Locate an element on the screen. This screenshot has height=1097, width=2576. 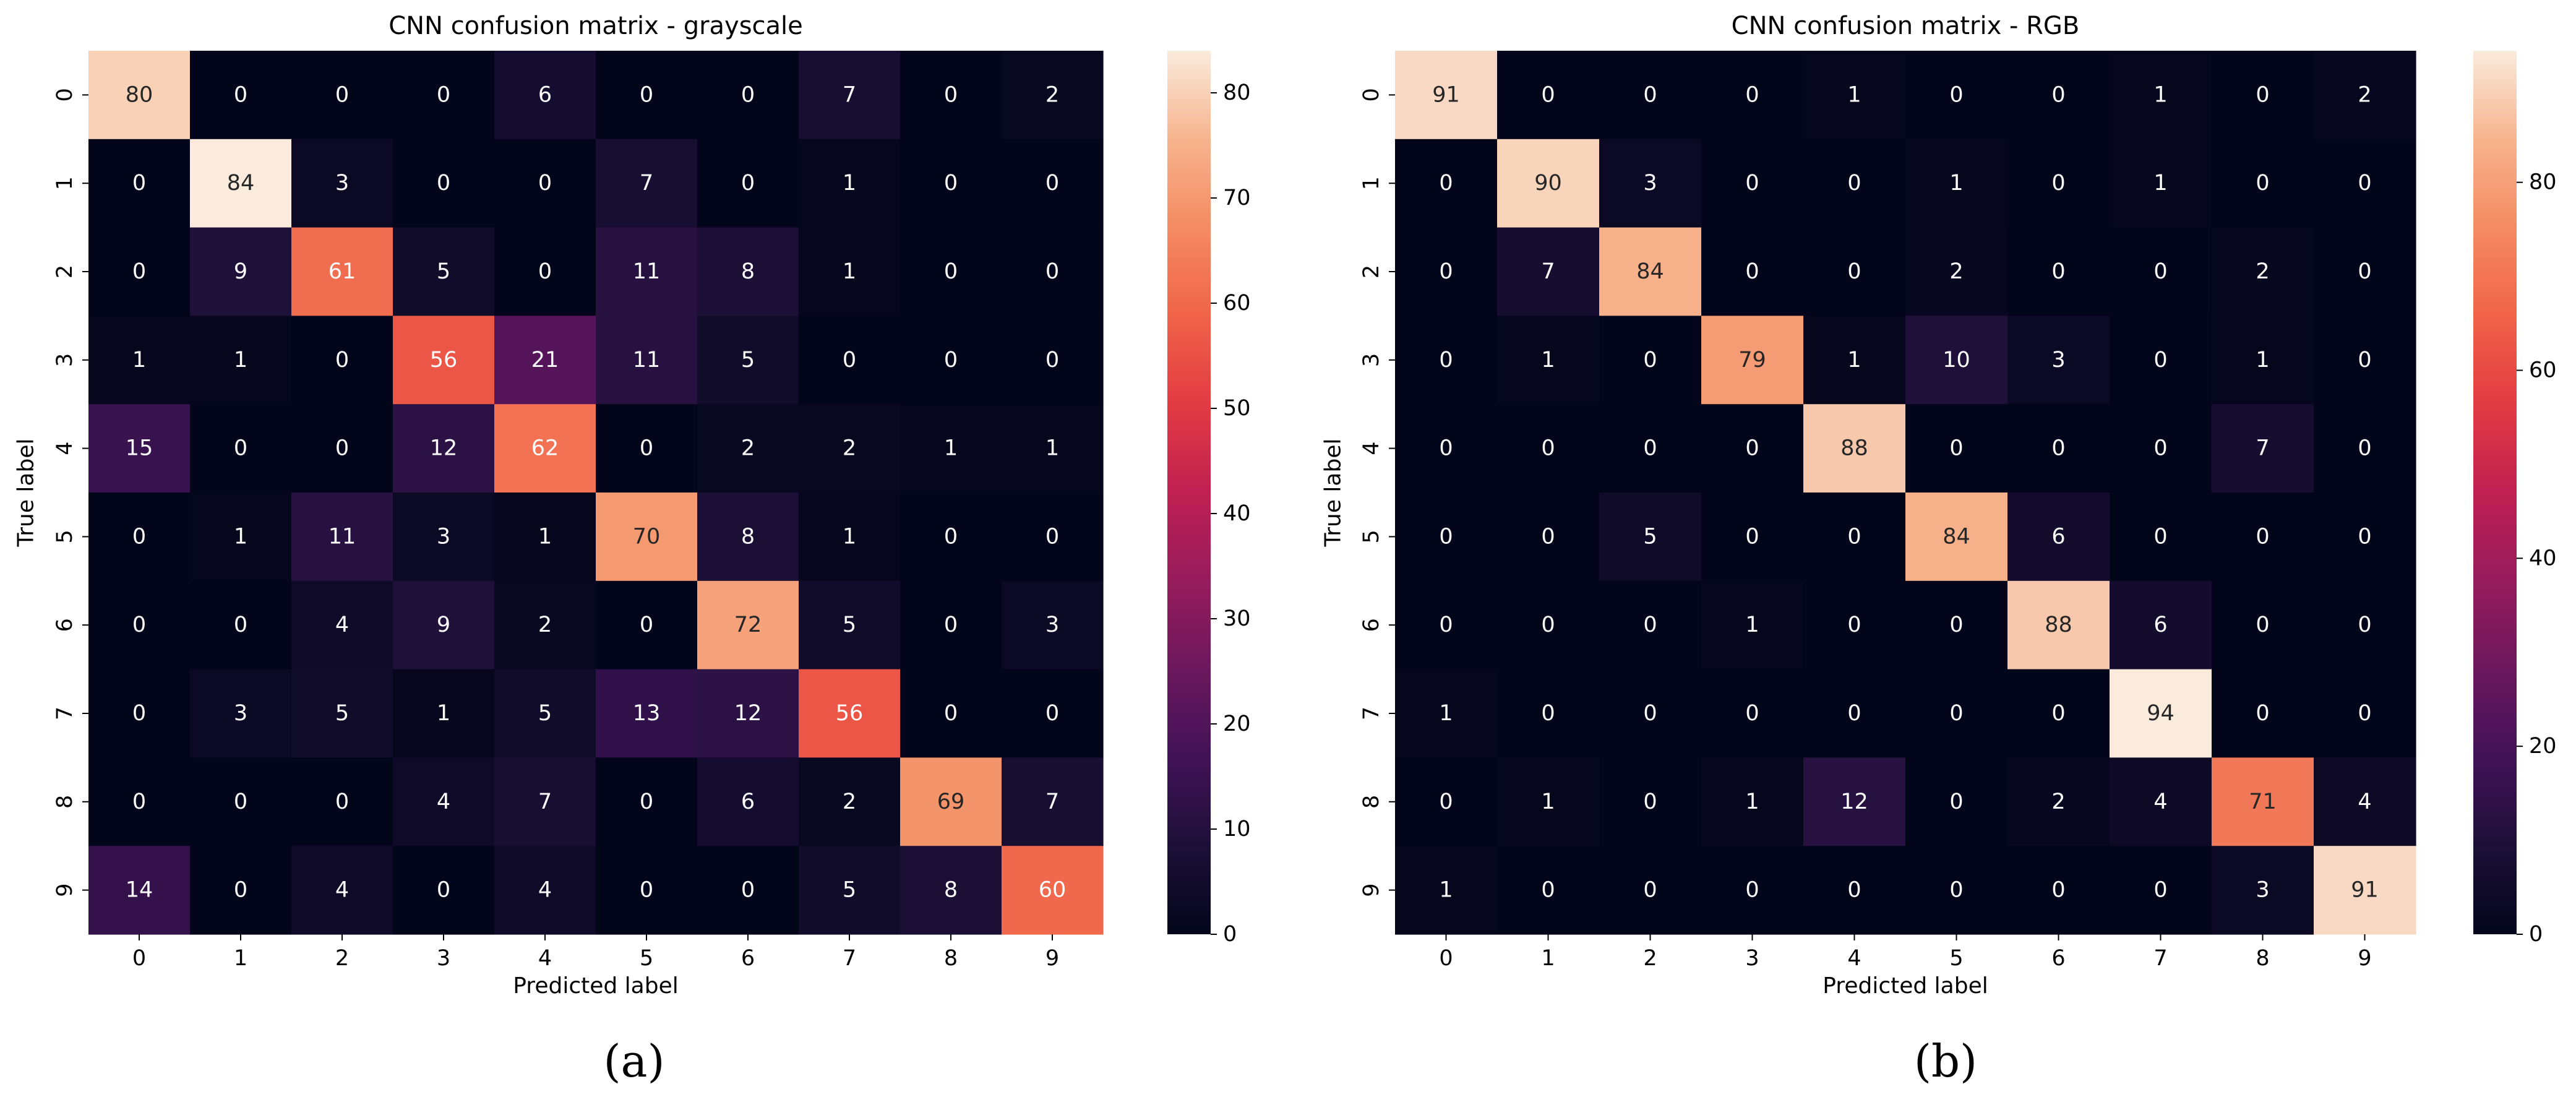
cell-value-r7-c6: 0 is located at coordinates (2058, 714).